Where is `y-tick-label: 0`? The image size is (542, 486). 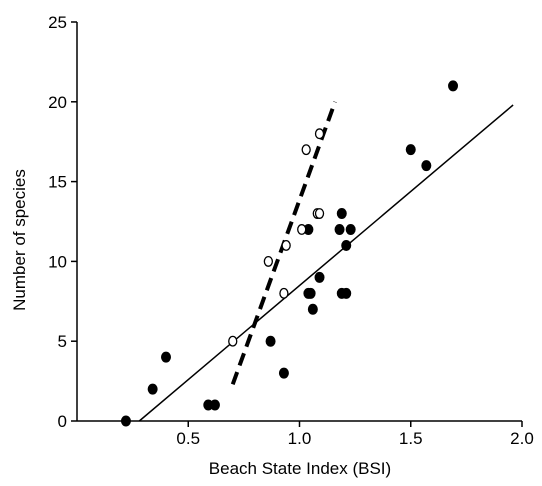
y-tick-label: 0 is located at coordinates (62, 421).